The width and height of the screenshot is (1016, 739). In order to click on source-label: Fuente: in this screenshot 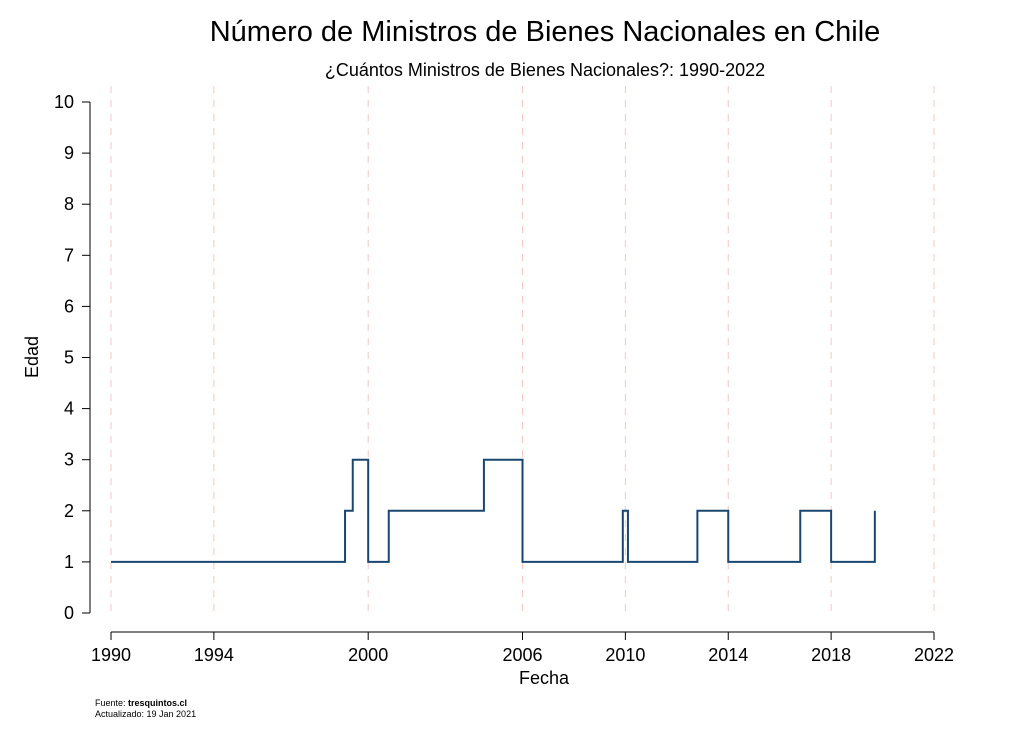, I will do `click(110, 703)`.